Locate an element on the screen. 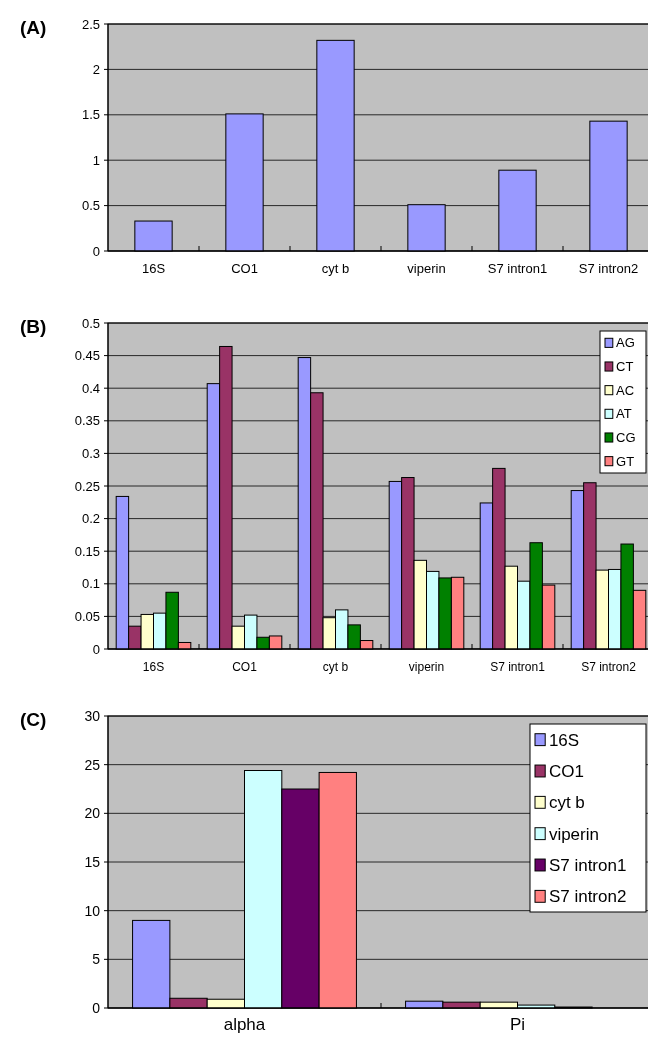 The height and width of the screenshot is (1051, 656). legend-label: AT is located at coordinates (624, 414).